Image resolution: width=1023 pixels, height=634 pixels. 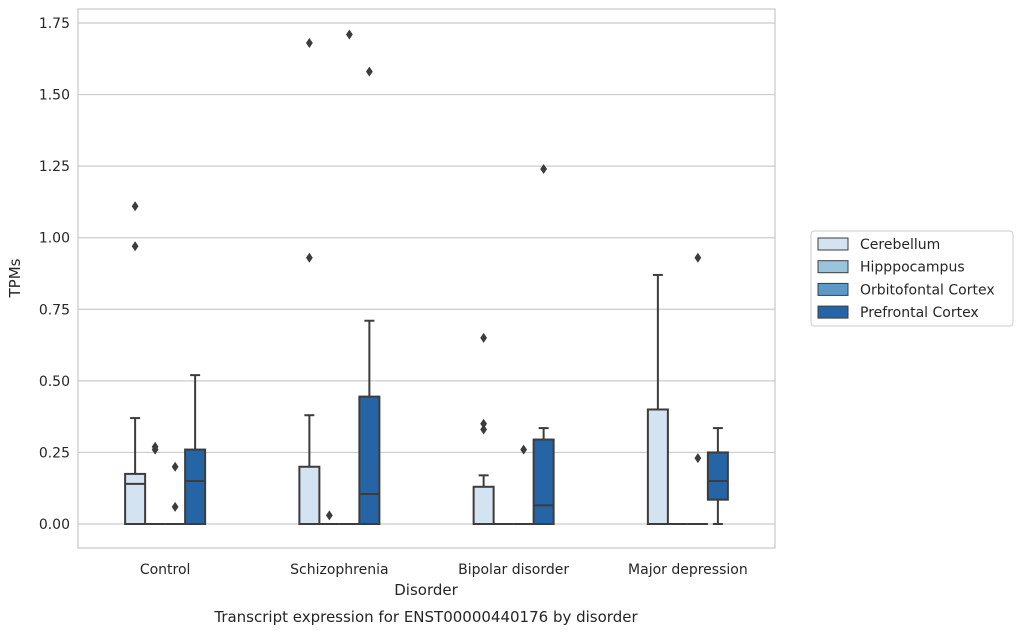 I want to click on y-tick-label: 1.25, so click(x=54, y=167).